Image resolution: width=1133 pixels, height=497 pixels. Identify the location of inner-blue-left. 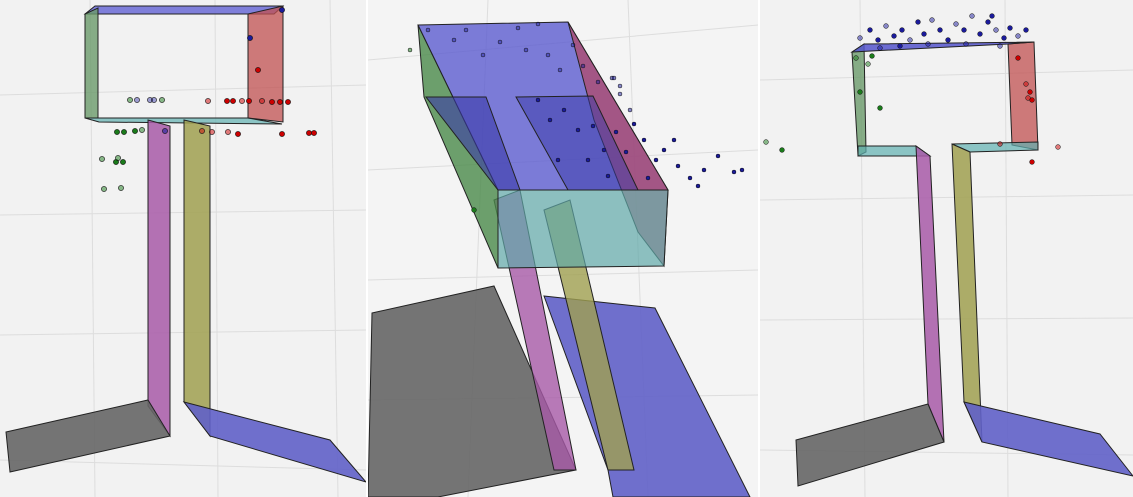
(472, 143).